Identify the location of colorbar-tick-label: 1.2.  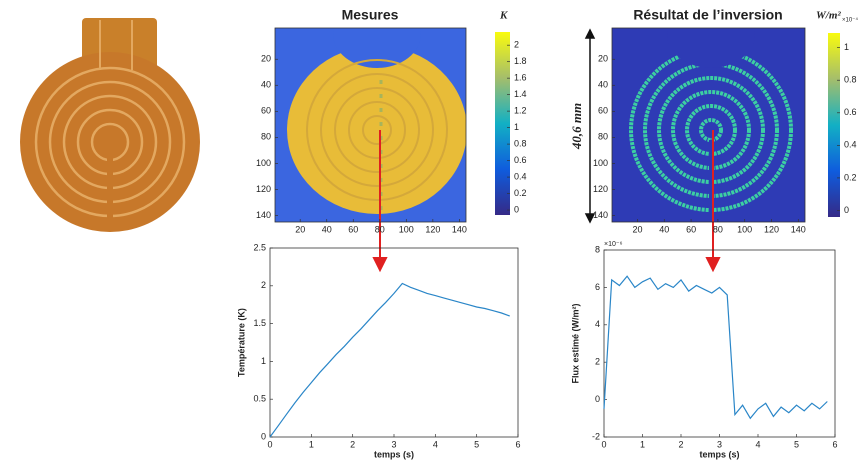
(520, 111).